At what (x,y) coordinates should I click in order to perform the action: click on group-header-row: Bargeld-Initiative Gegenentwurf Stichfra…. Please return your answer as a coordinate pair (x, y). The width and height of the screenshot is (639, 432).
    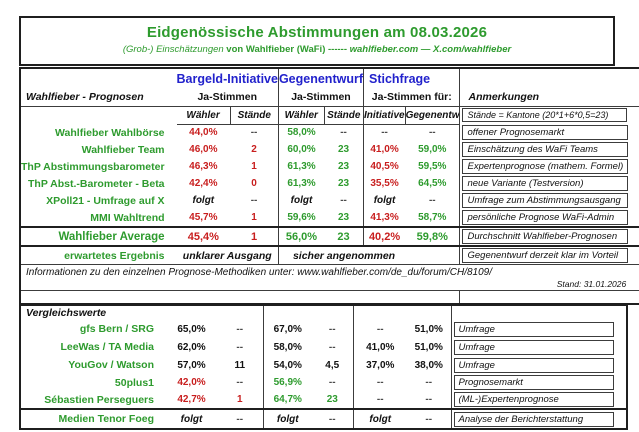
    Looking at the image, I should click on (329, 78).